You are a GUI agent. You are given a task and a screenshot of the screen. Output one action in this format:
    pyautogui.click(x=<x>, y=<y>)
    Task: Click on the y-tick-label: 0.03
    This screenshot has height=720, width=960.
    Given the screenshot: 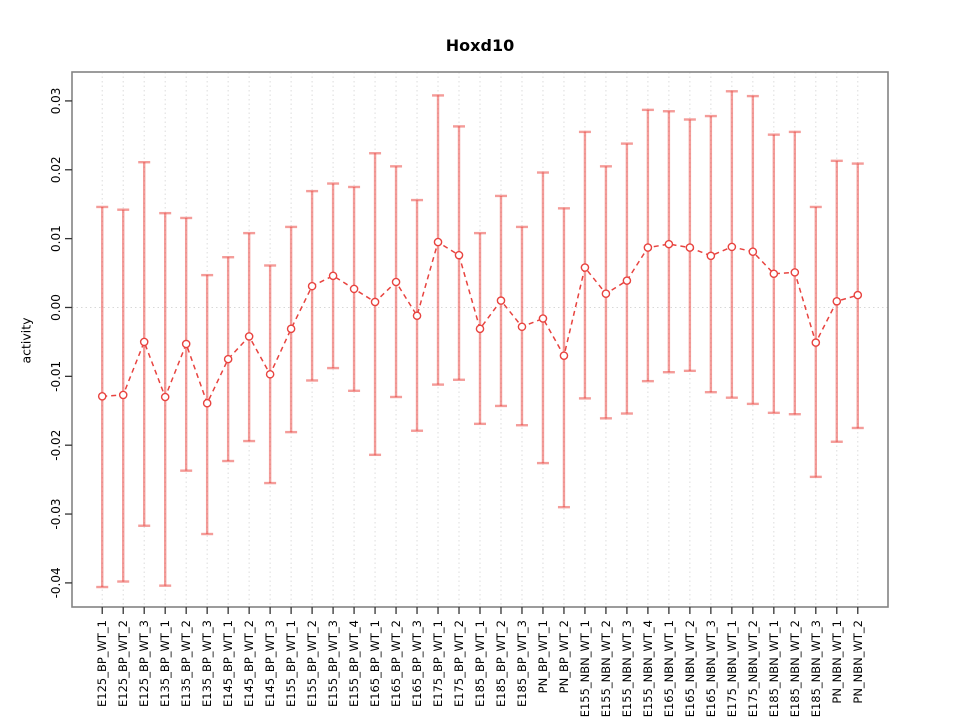 What is the action you would take?
    pyautogui.click(x=56, y=101)
    